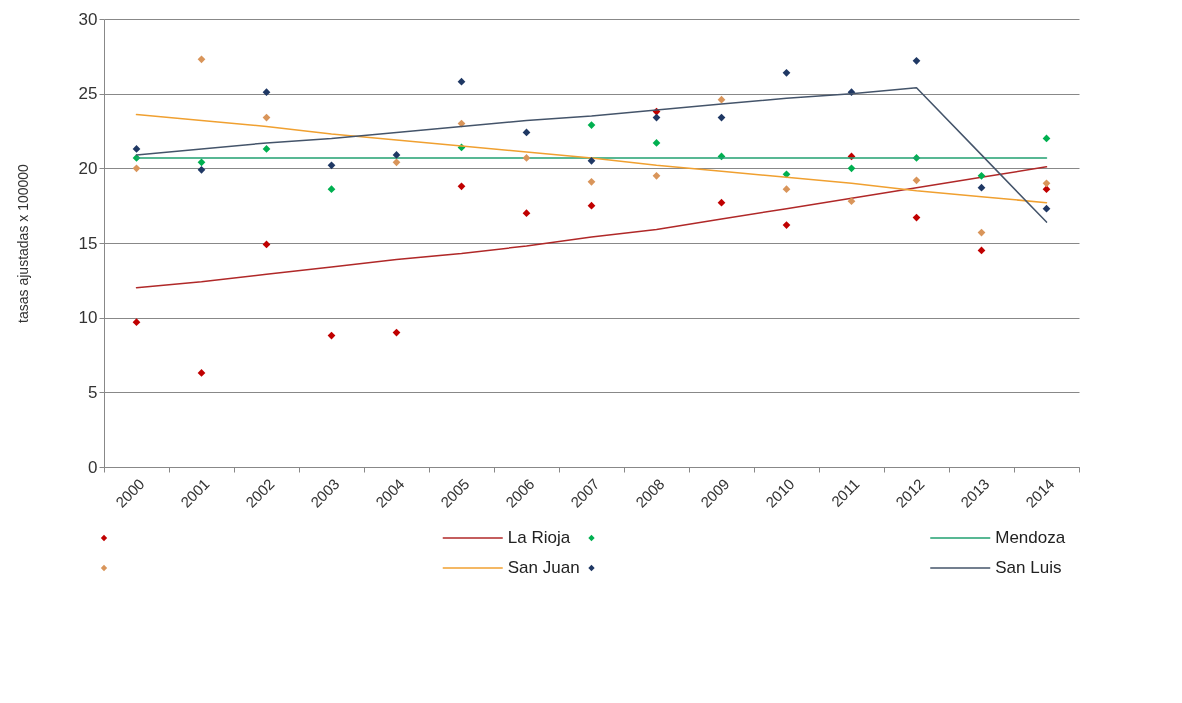  I want to click on y-tick-label: 15, so click(88, 243).